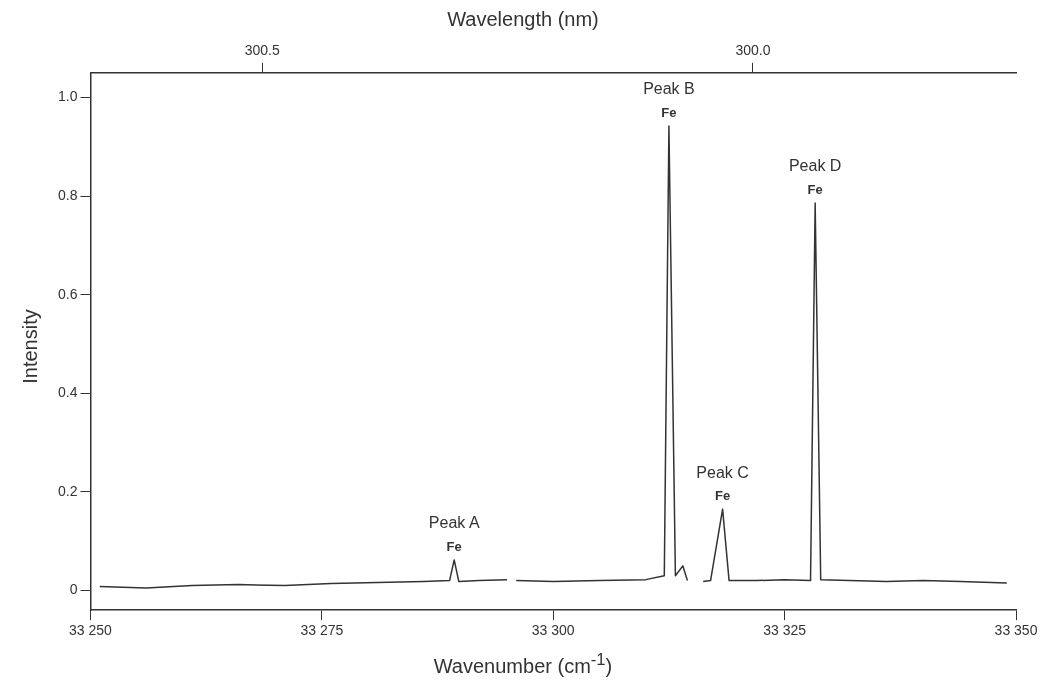 Image resolution: width=1046 pixels, height=693 pixels. What do you see at coordinates (262, 50) in the screenshot?
I see `x2-tick-label: 300.5` at bounding box center [262, 50].